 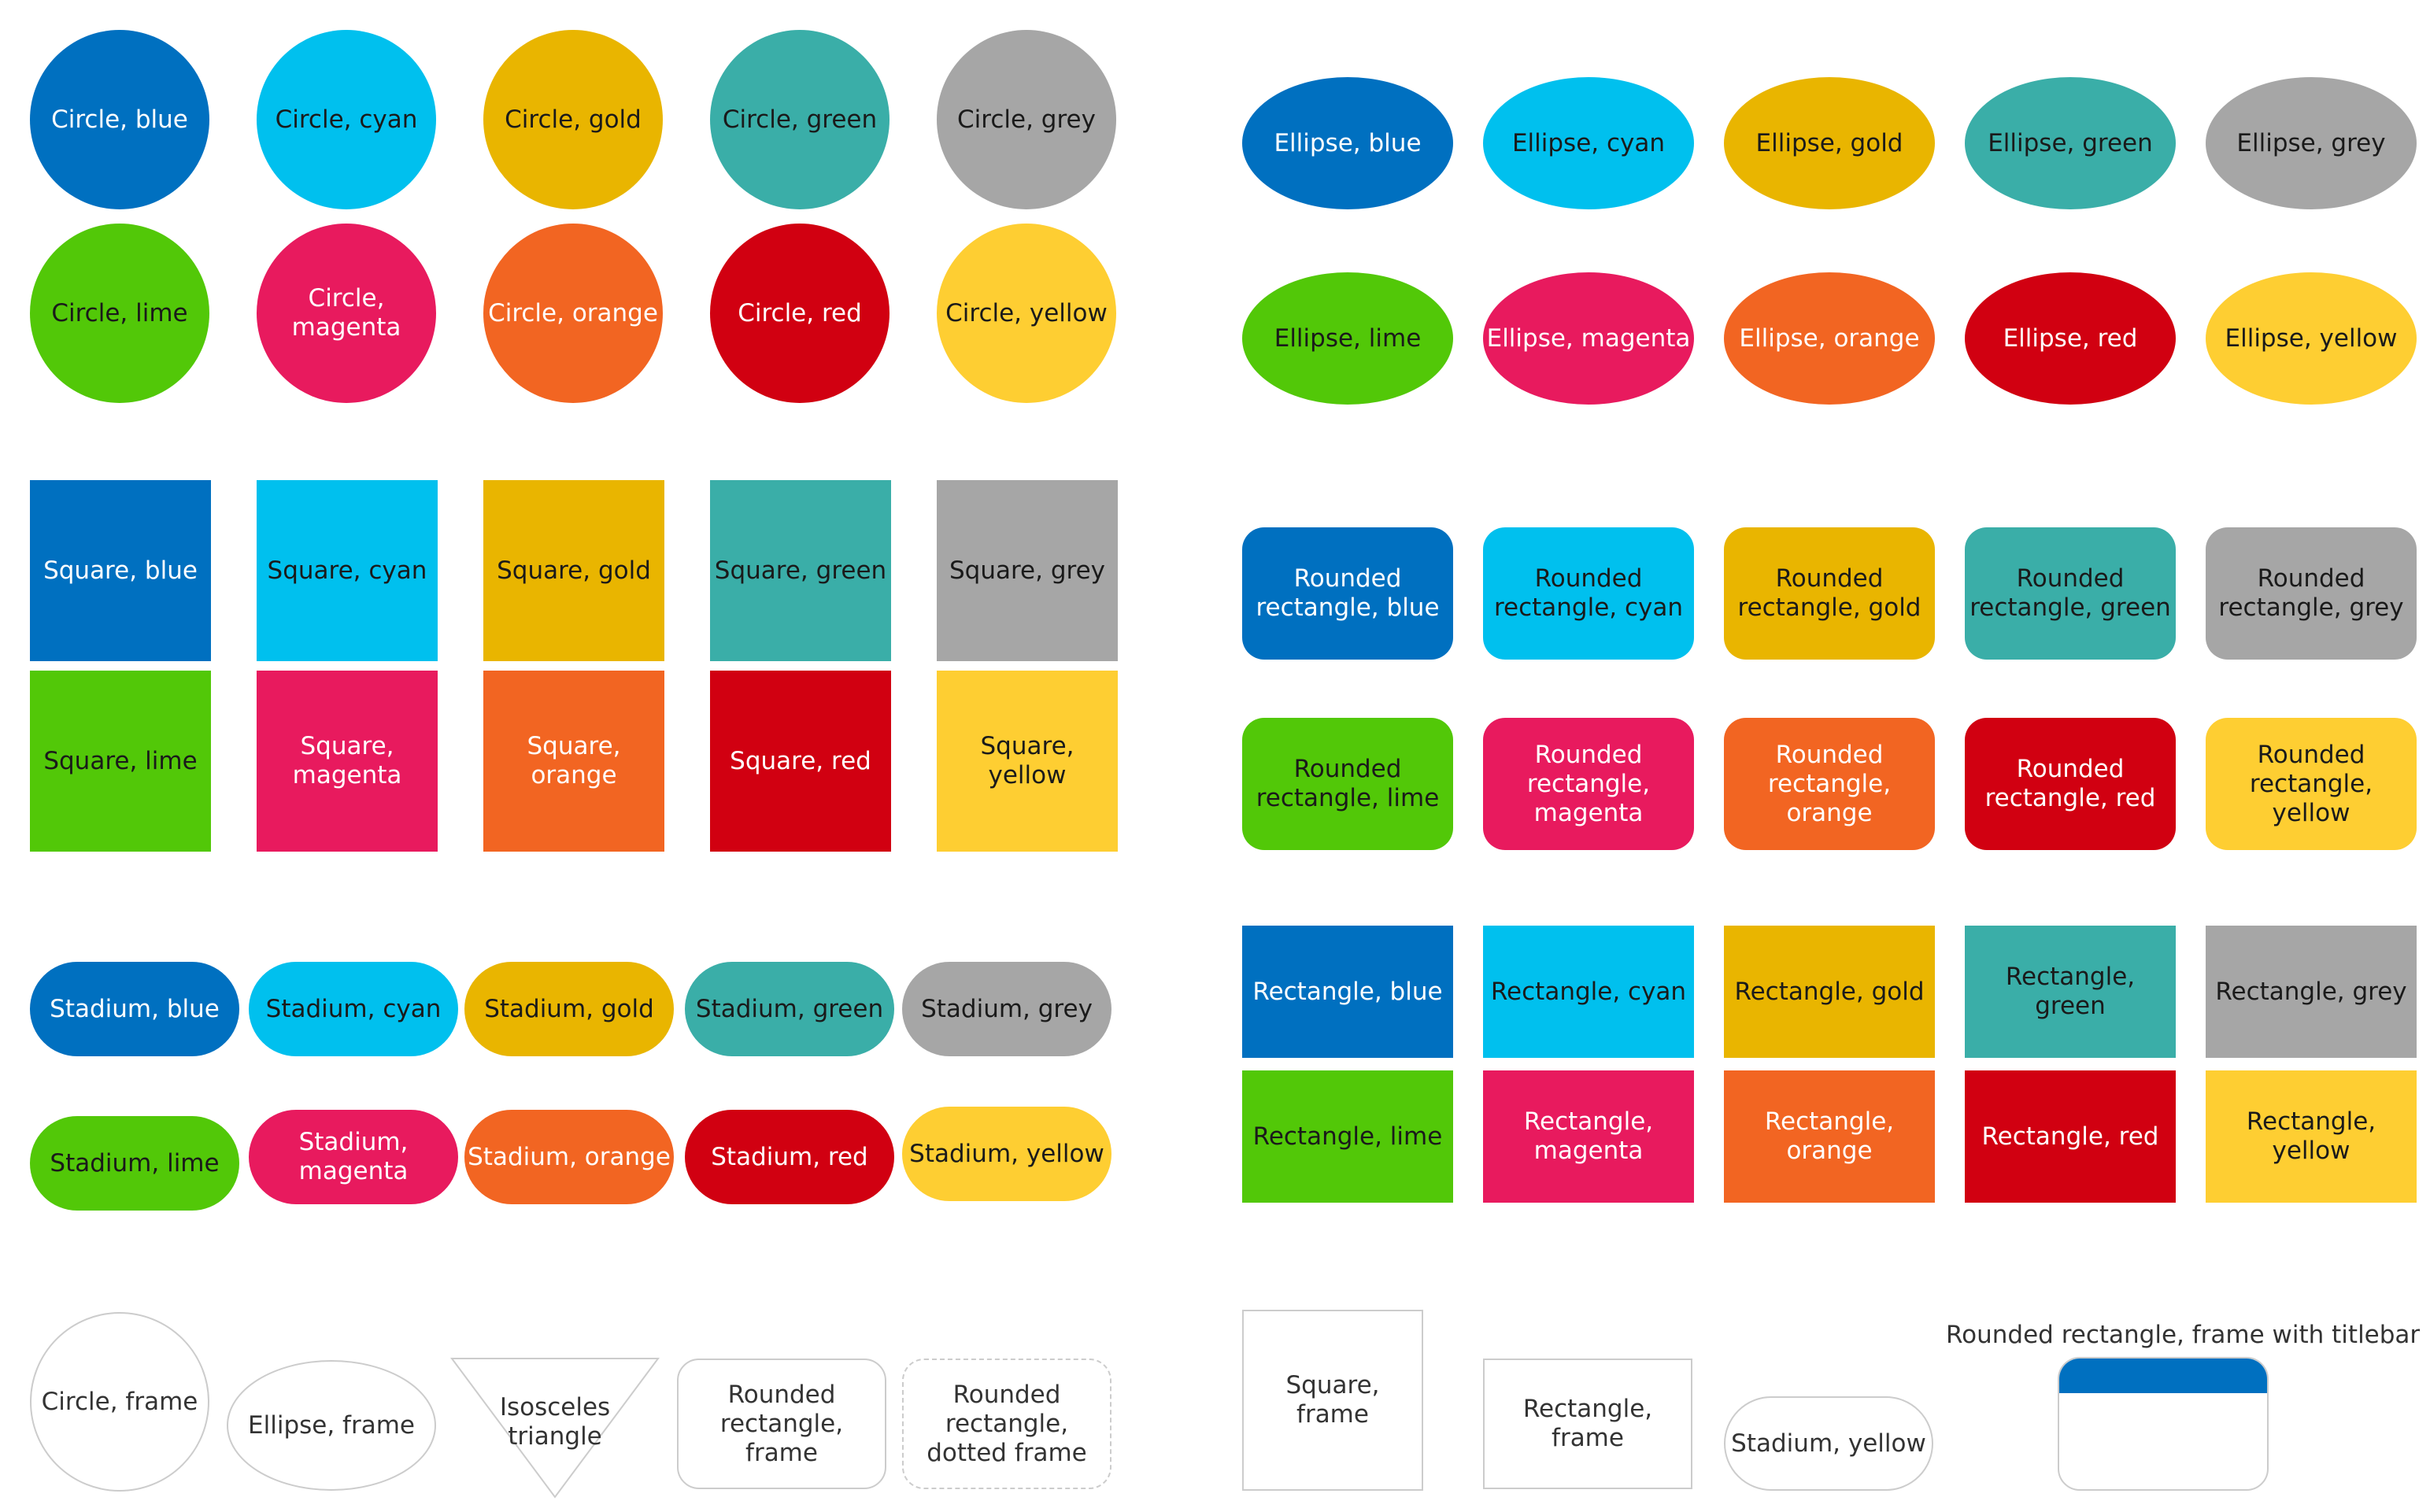 I want to click on shape-label: Stadium, red, so click(x=790, y=1156).